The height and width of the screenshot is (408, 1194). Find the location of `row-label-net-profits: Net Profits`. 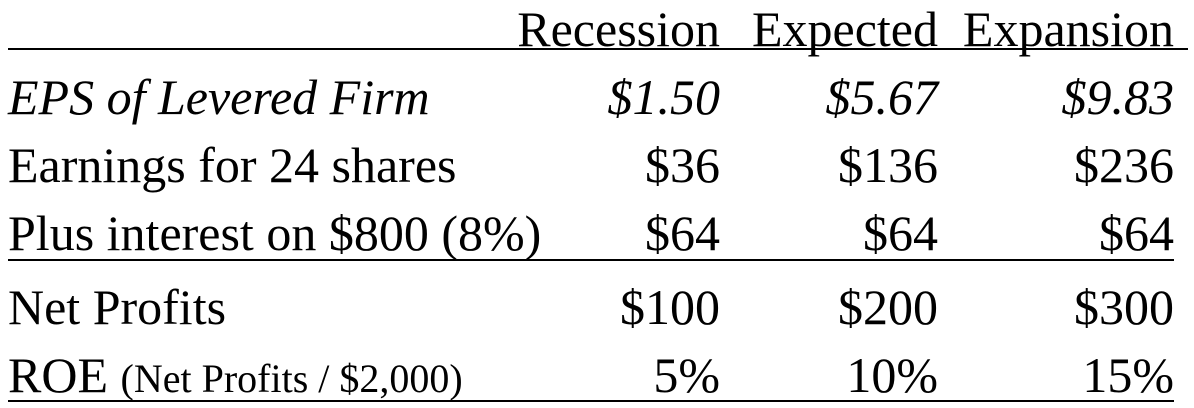

row-label-net-profits: Net Profits is located at coordinates (117, 307).